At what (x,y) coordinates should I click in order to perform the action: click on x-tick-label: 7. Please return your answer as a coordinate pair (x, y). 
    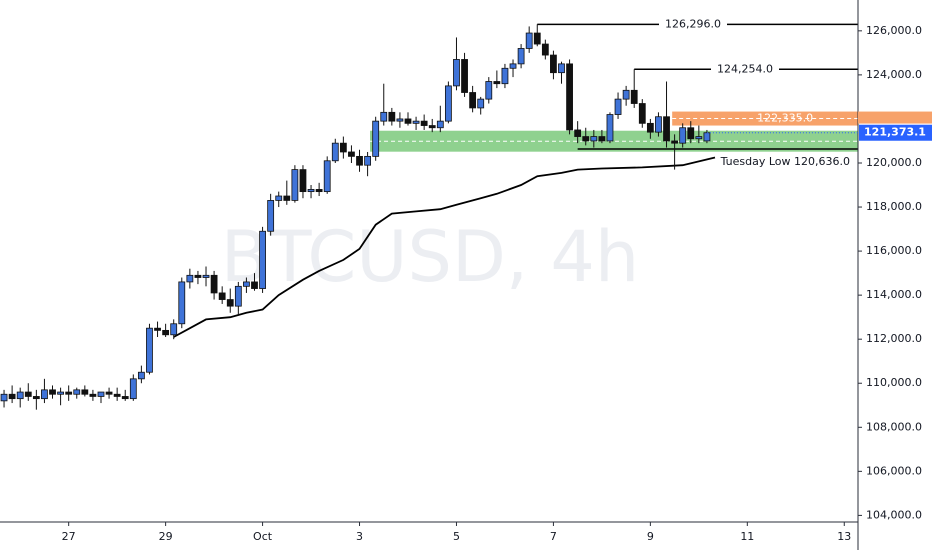
    Looking at the image, I should click on (553, 536).